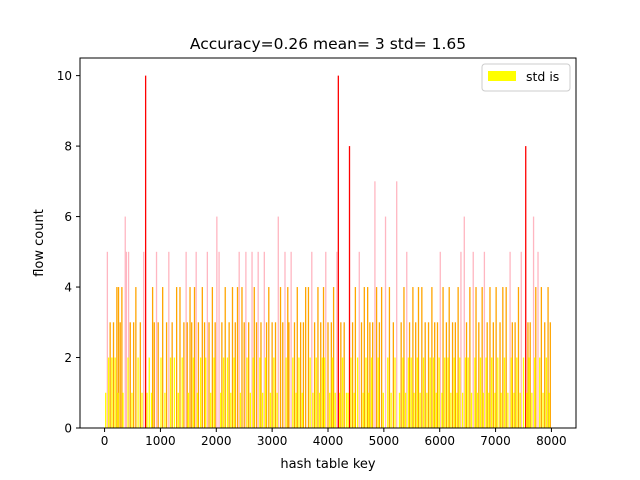  What do you see at coordinates (495, 441) in the screenshot?
I see `x-tick-label: 7000` at bounding box center [495, 441].